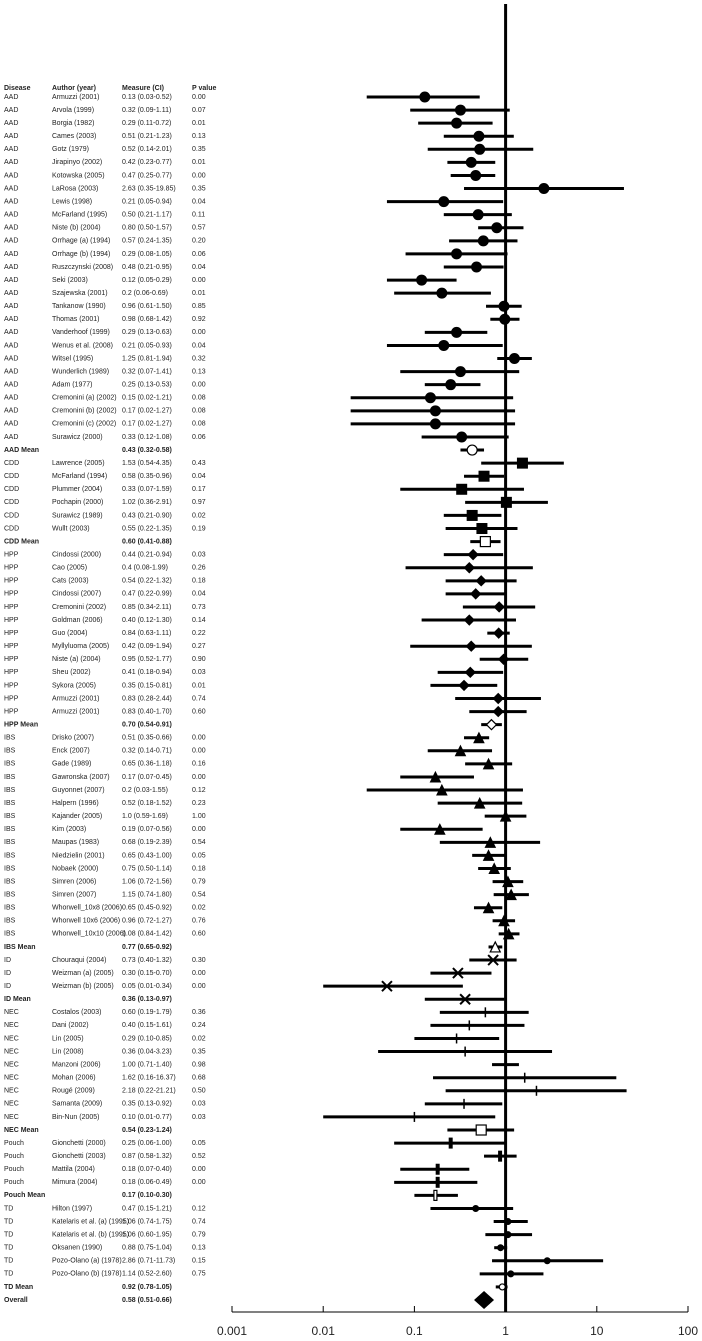 The height and width of the screenshot is (1341, 702). I want to click on author: Adam (1977), so click(72, 385).